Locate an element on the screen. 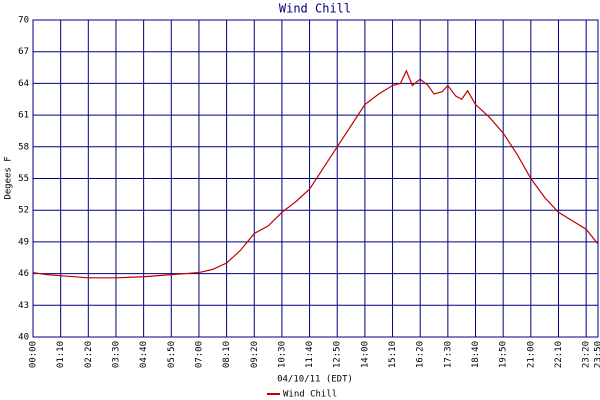 The image size is (600, 400). x-tick-label: 18:40 is located at coordinates (476, 354).